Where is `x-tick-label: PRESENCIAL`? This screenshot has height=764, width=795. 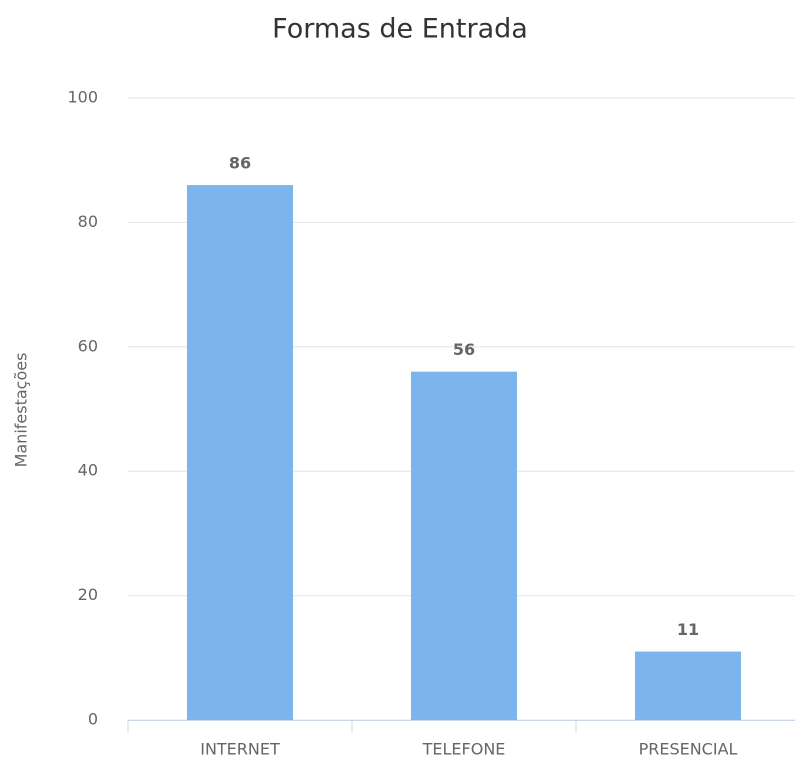 x-tick-label: PRESENCIAL is located at coordinates (688, 749).